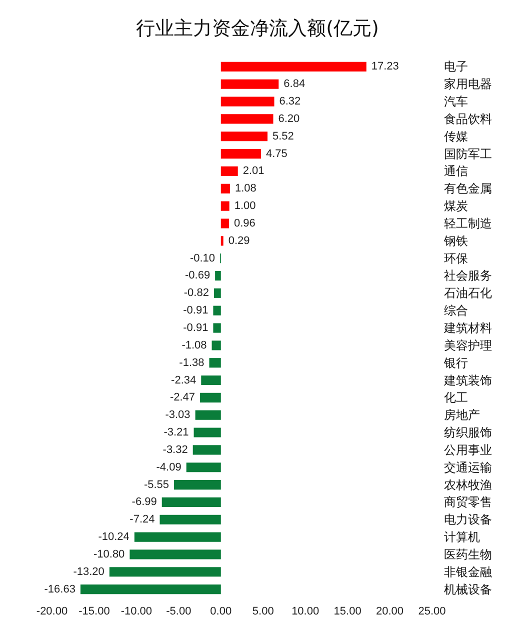 The width and height of the screenshot is (515, 636). Describe the element at coordinates (136, 612) in the screenshot. I see `x-tick-label: -10.00` at that location.